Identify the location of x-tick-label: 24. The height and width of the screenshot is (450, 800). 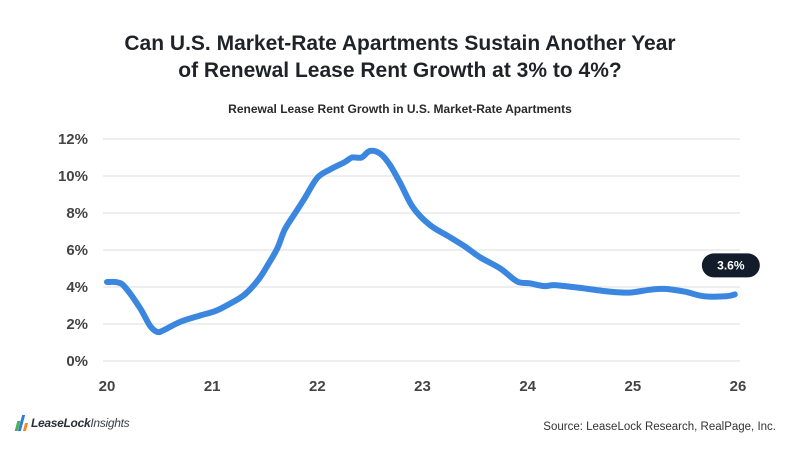
(527, 386).